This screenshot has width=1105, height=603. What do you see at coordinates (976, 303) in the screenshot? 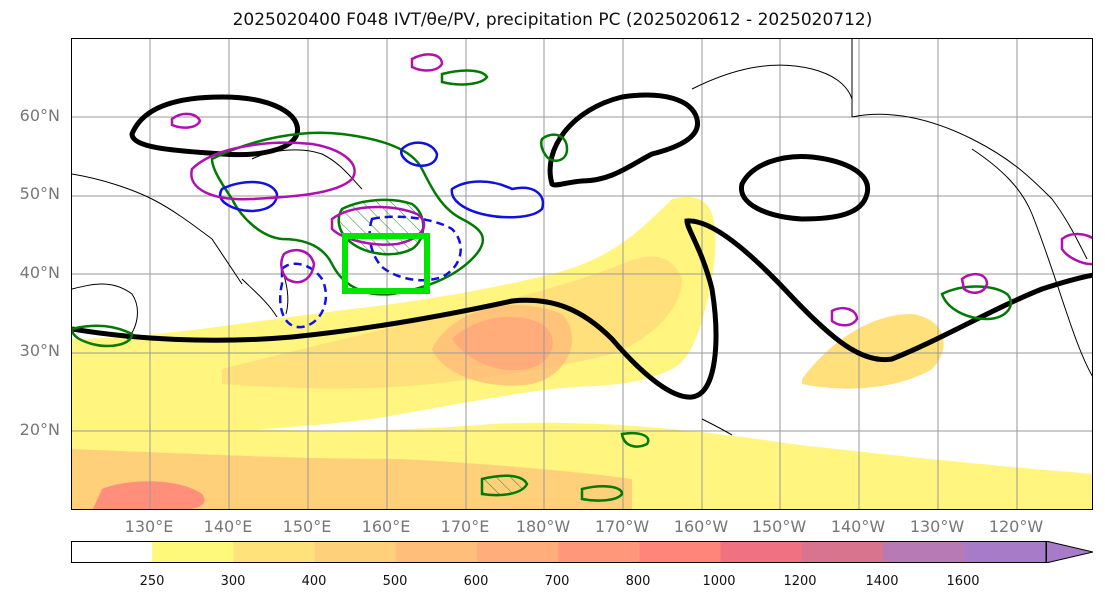
I see `precip-region-east` at bounding box center [976, 303].